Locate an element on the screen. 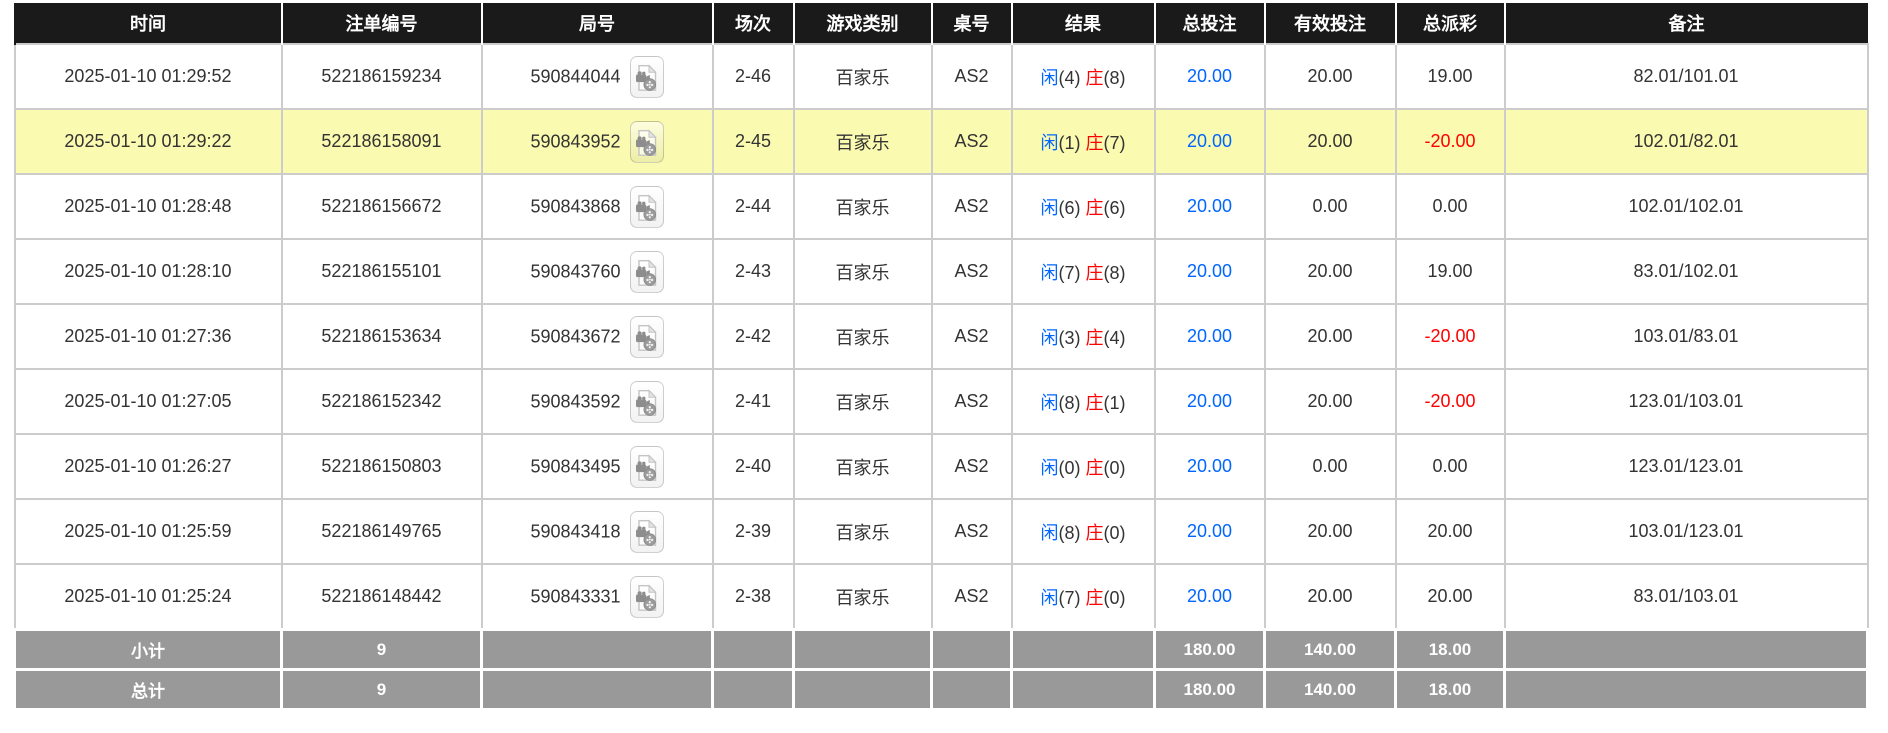  cell-round-id: 590843868 is located at coordinates (597, 206).